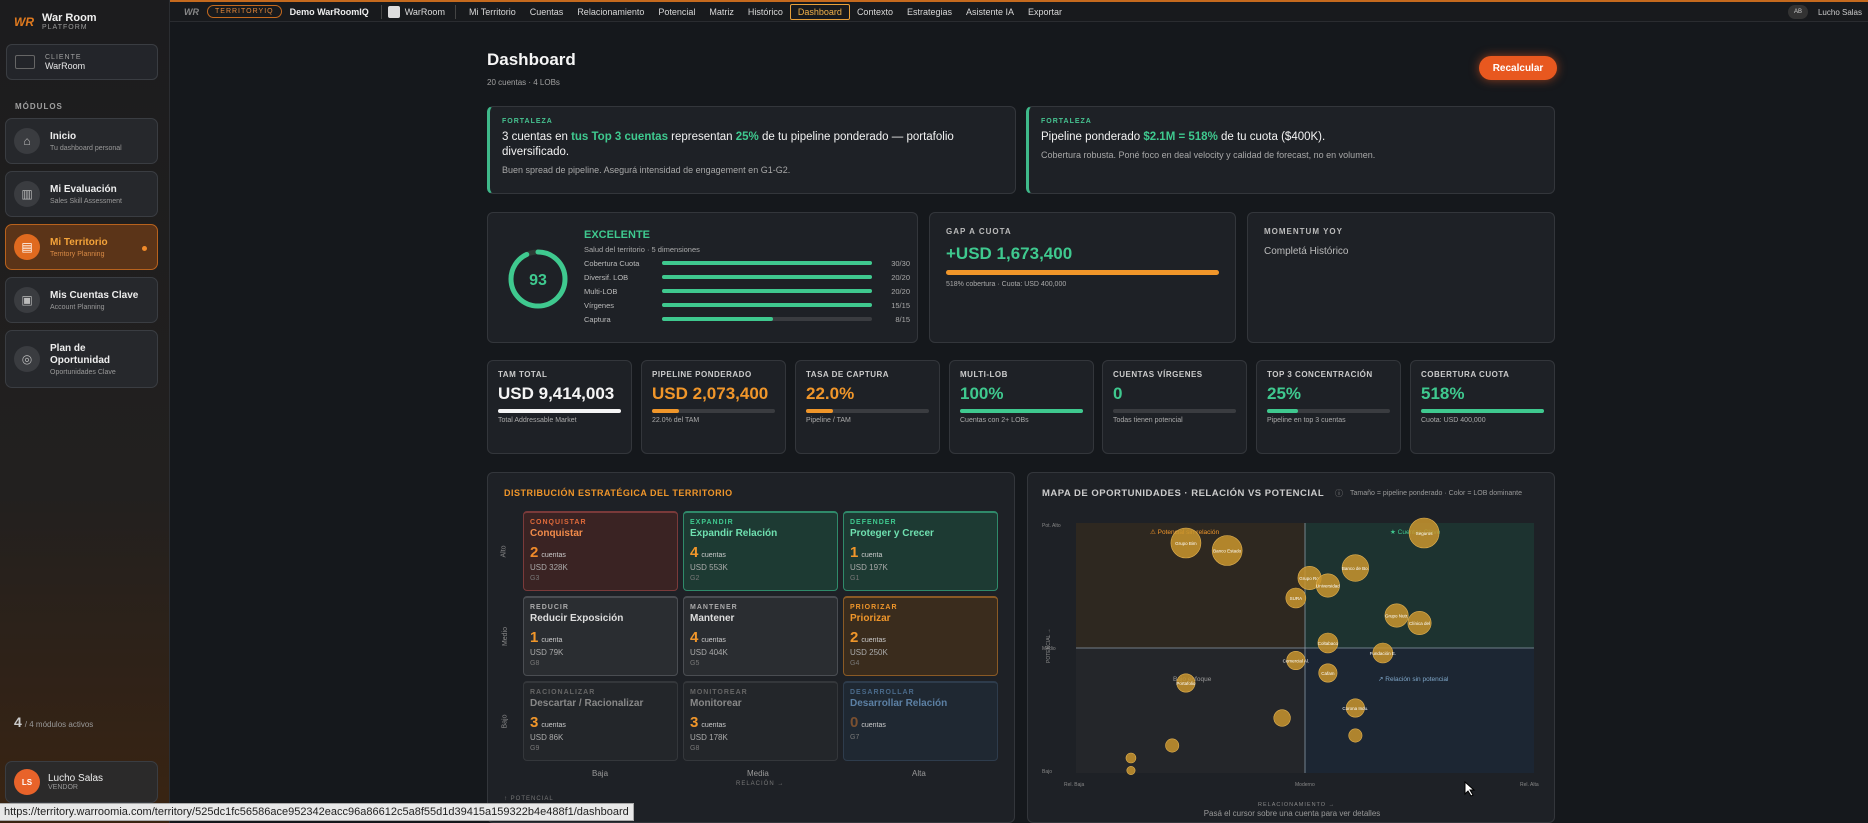 The image size is (1868, 823). Describe the element at coordinates (600, 551) in the screenshot. I see `quadrant-cell: CONQUISTAR Conquistar 2 cuentas USD 328K G3` at that location.